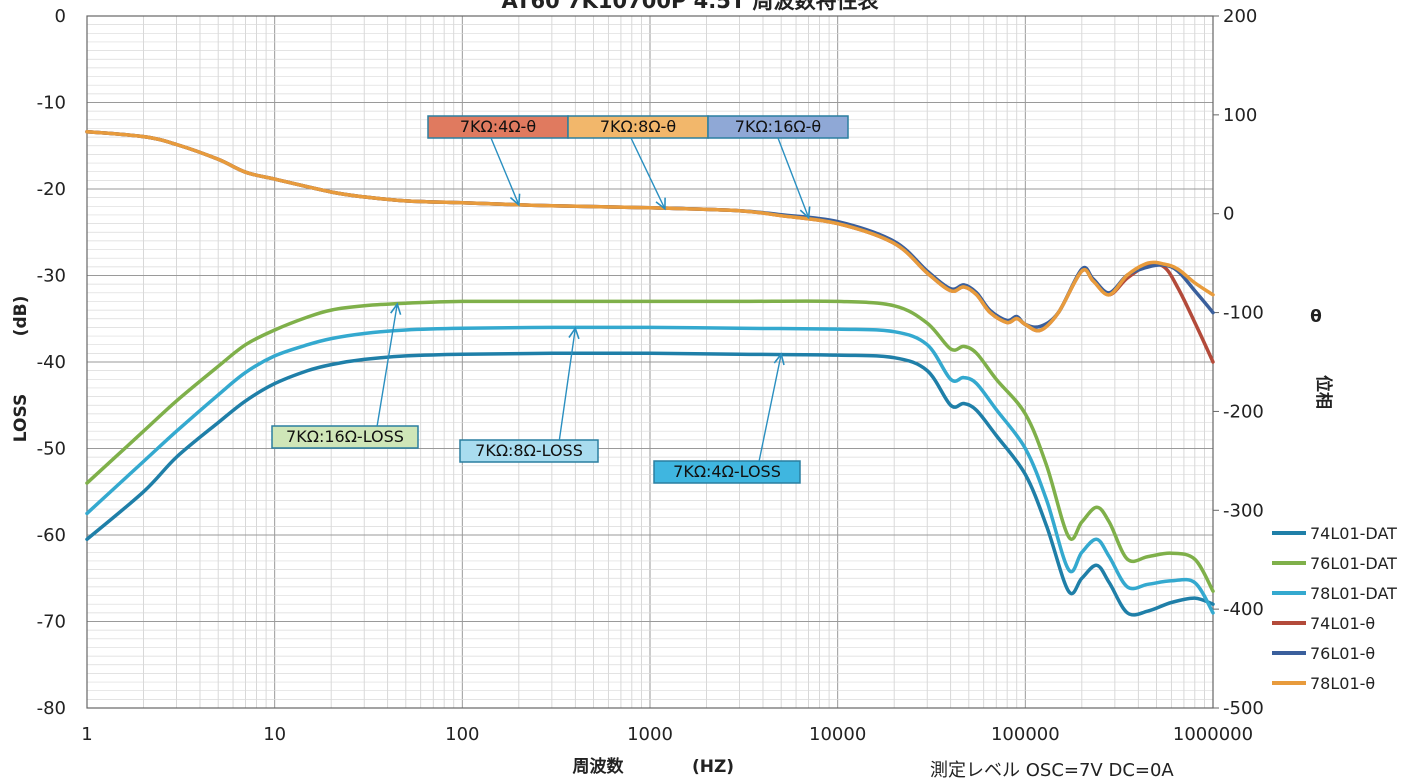 The height and width of the screenshot is (782, 1416). I want to click on y-tick-label: -10, so click(51, 103).